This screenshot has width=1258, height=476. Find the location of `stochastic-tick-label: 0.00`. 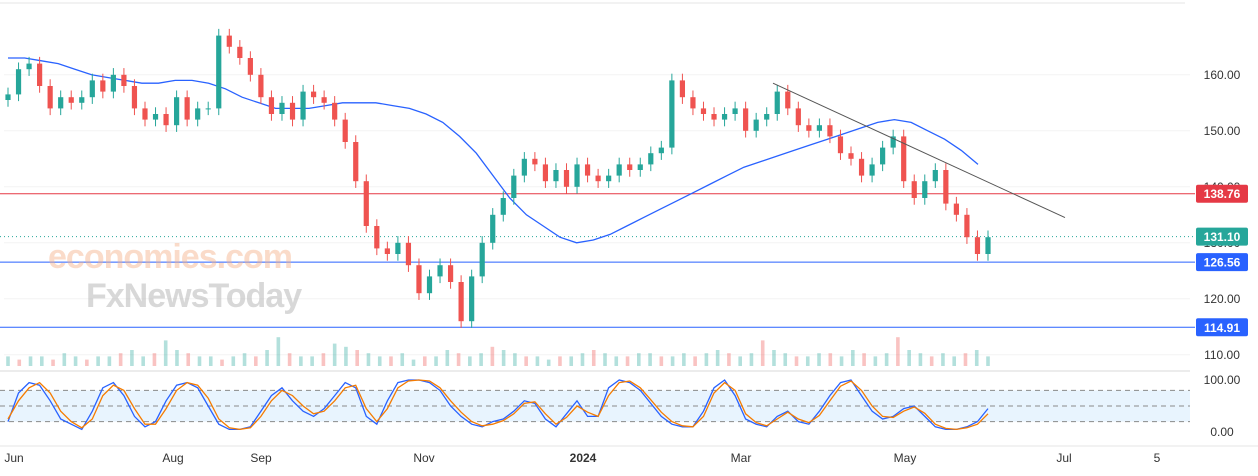

stochastic-tick-label: 0.00 is located at coordinates (1222, 432).